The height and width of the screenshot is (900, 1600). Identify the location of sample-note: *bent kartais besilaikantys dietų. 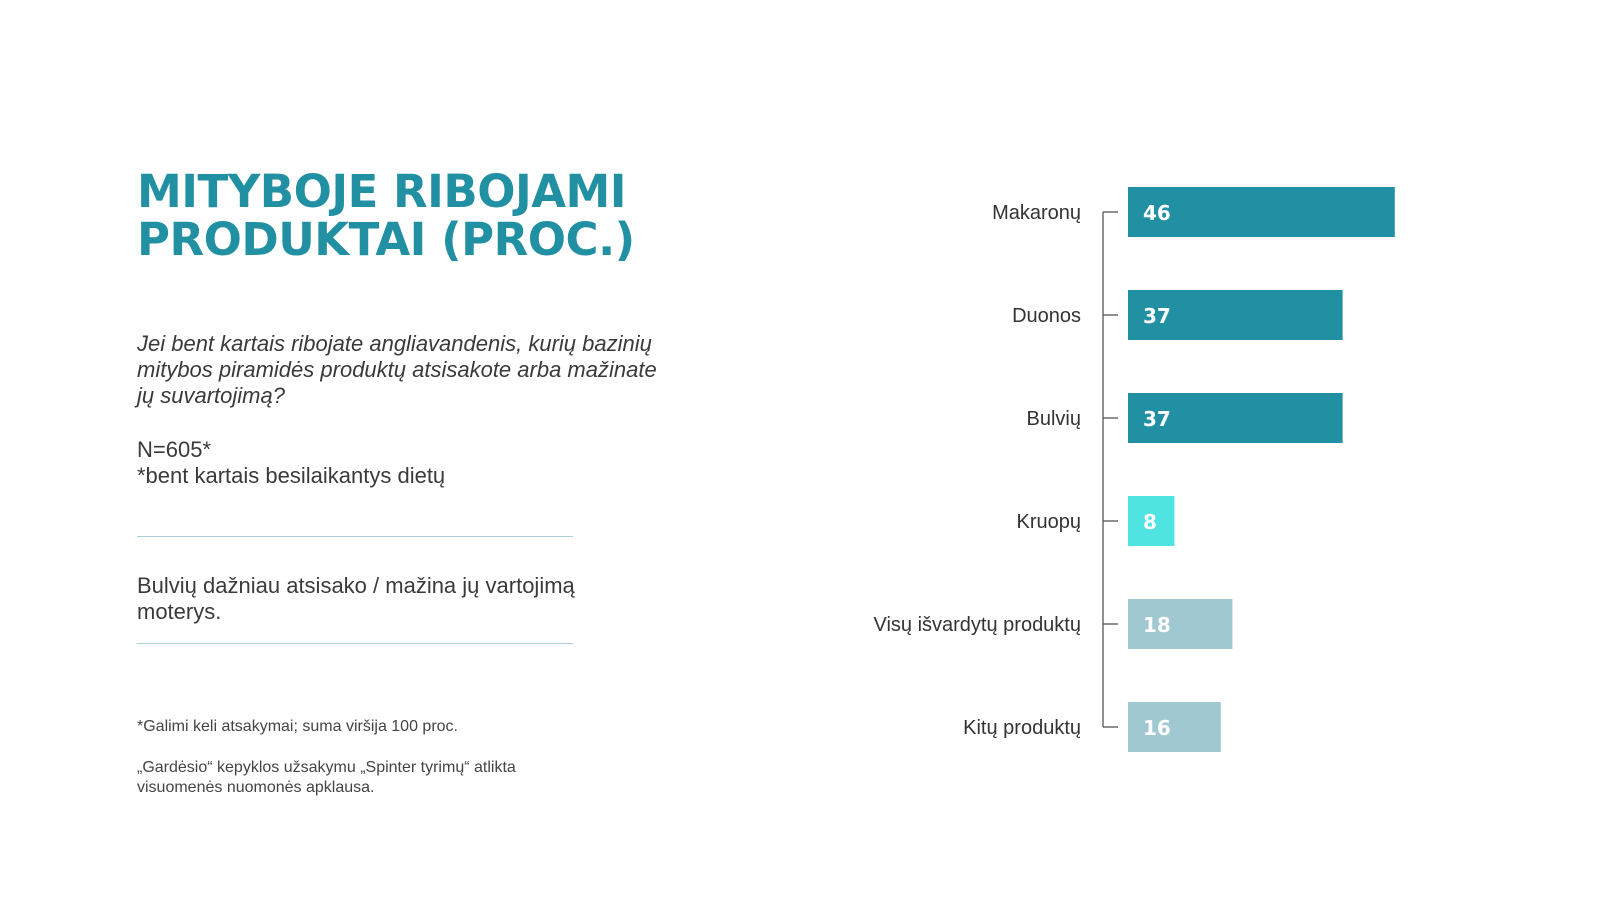
(291, 475).